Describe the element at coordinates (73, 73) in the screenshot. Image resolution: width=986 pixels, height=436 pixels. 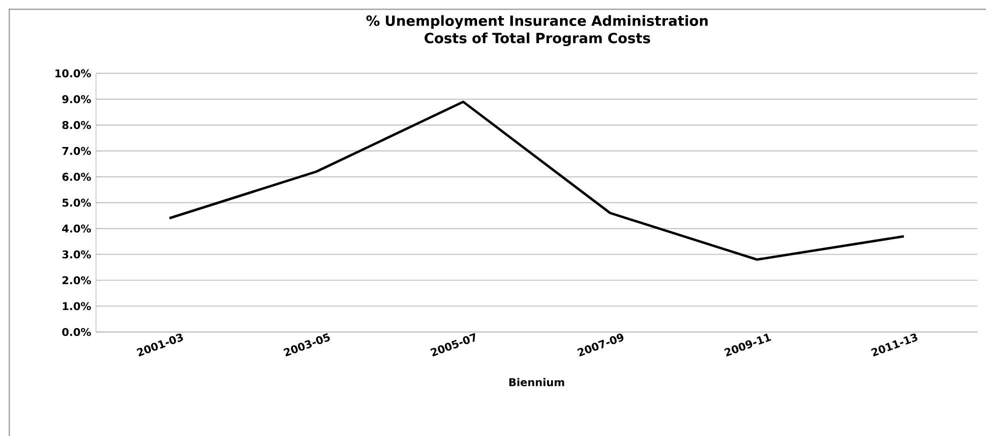
I see `y-tick-label: 10.0%` at that location.